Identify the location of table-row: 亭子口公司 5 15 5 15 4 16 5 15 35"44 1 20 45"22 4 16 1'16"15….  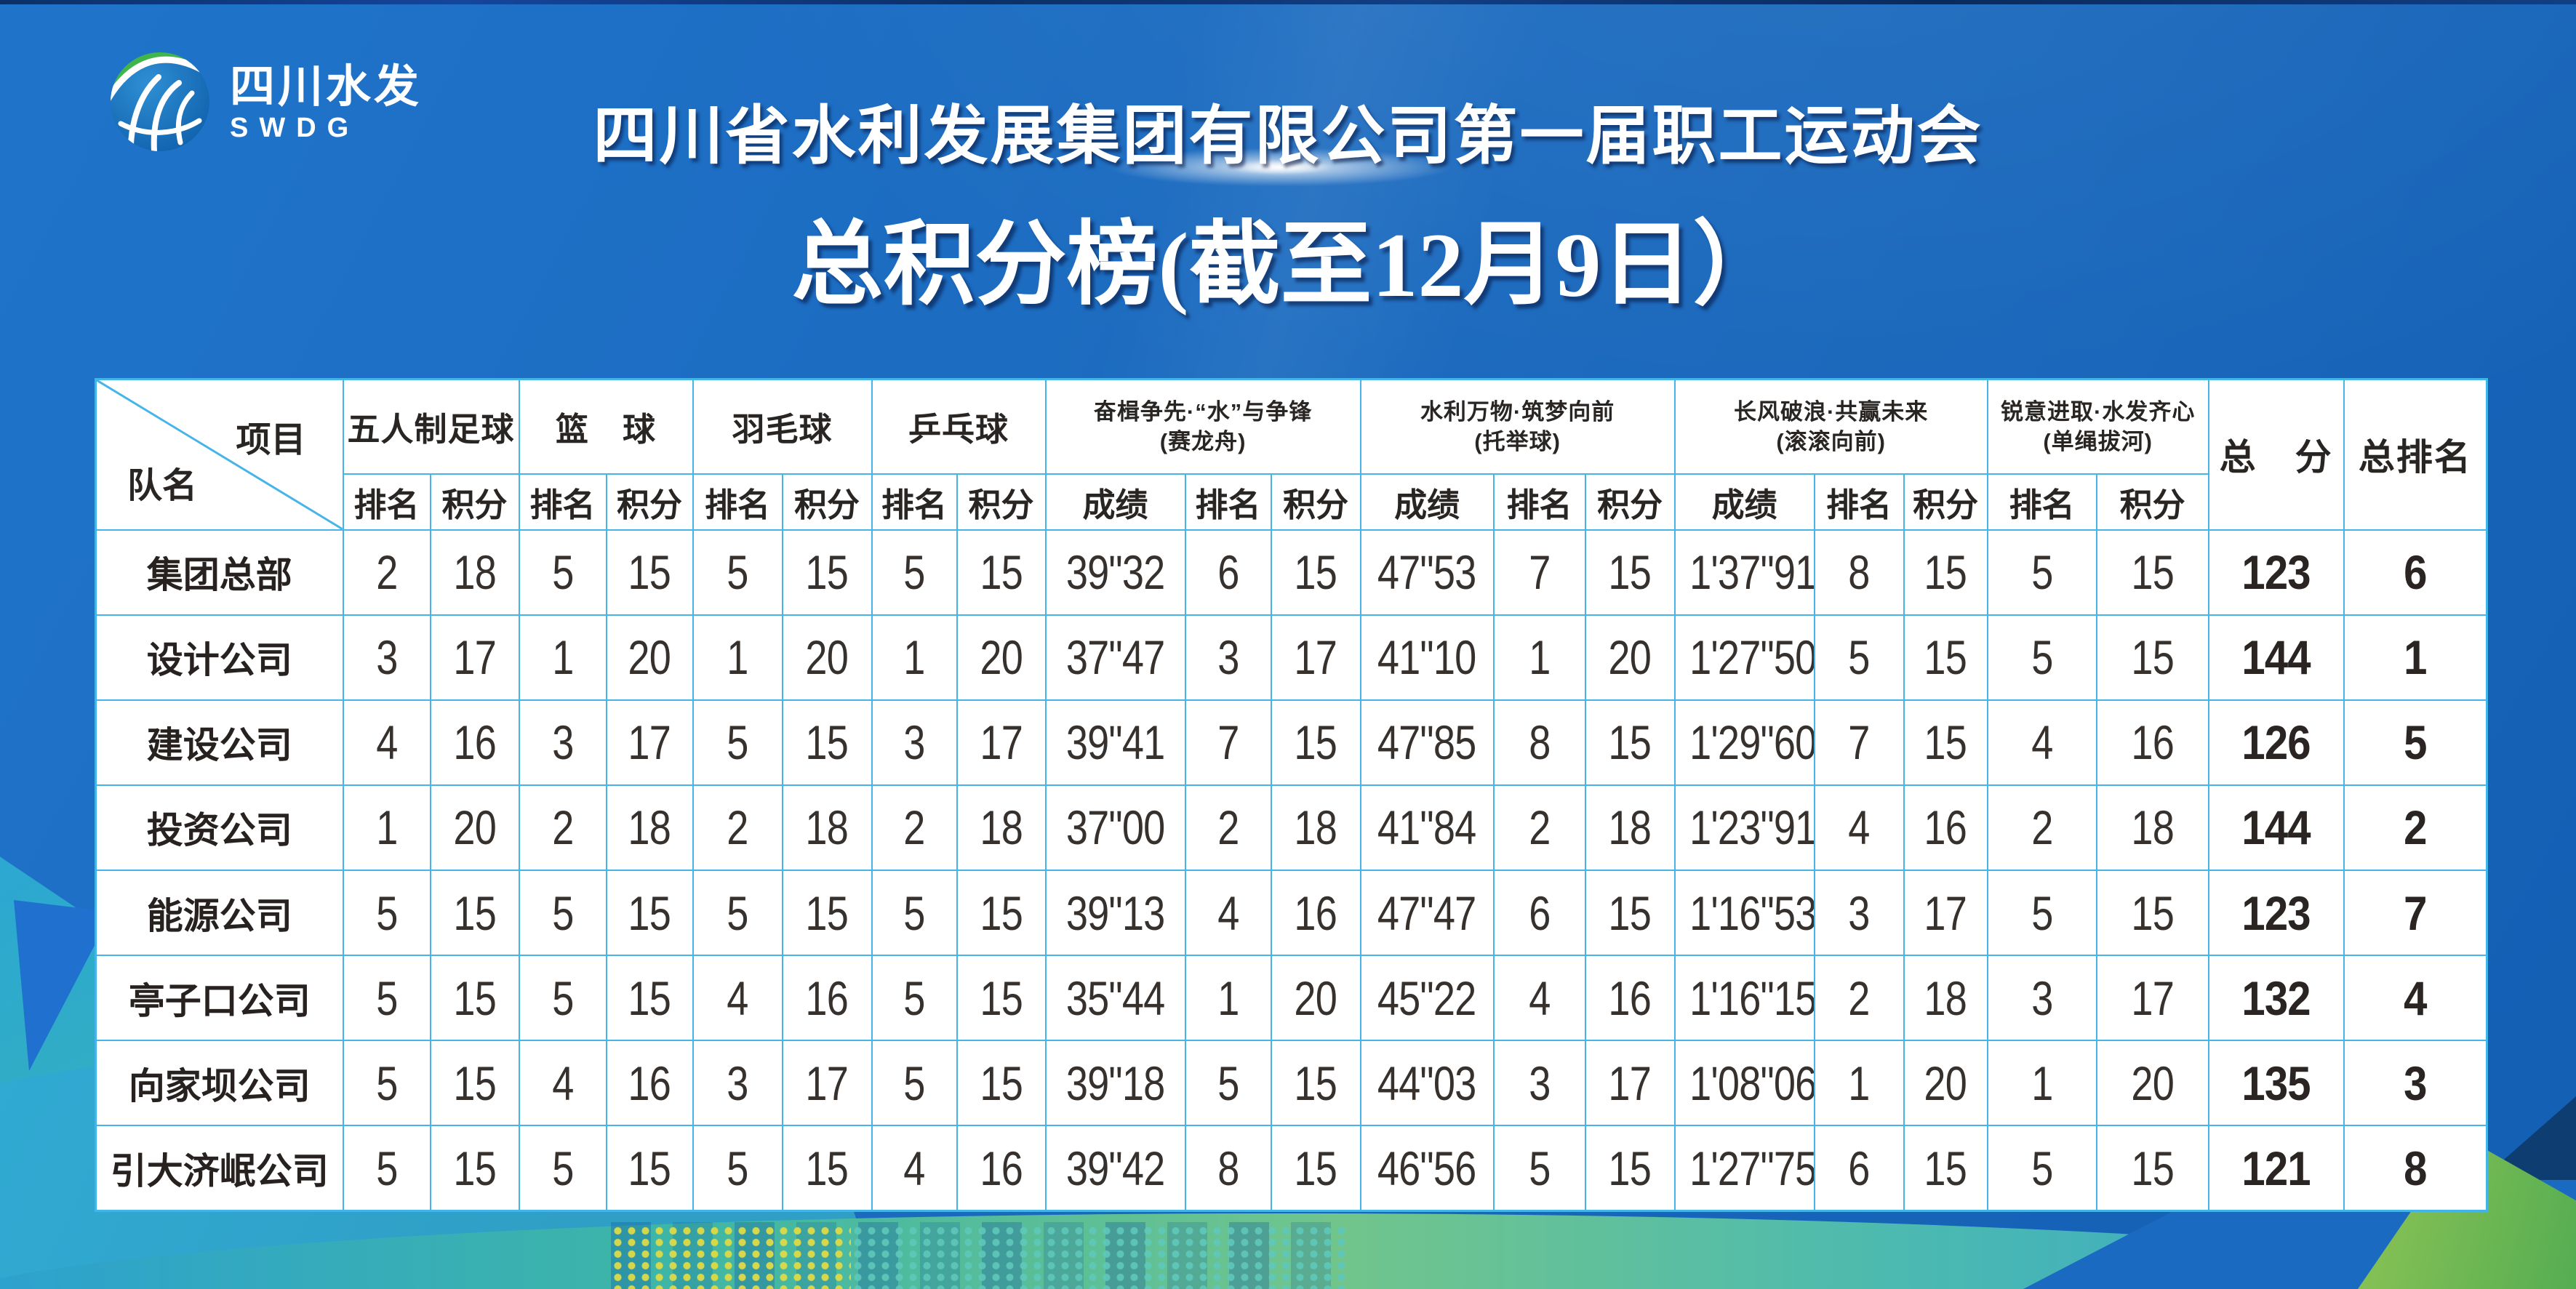
(1291, 998).